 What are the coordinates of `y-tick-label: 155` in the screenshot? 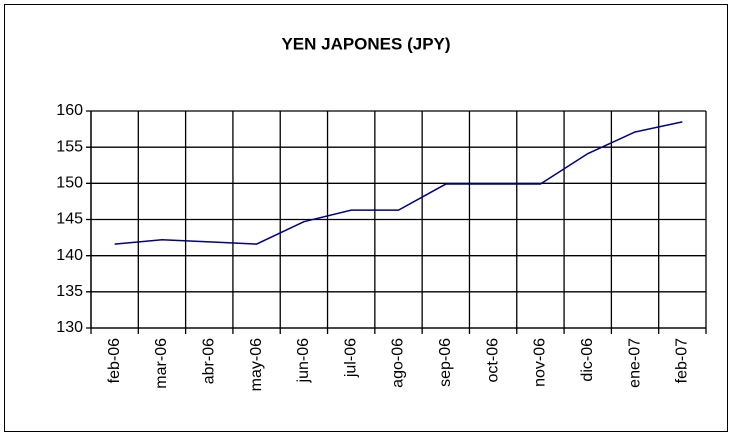 It's located at (69, 146).